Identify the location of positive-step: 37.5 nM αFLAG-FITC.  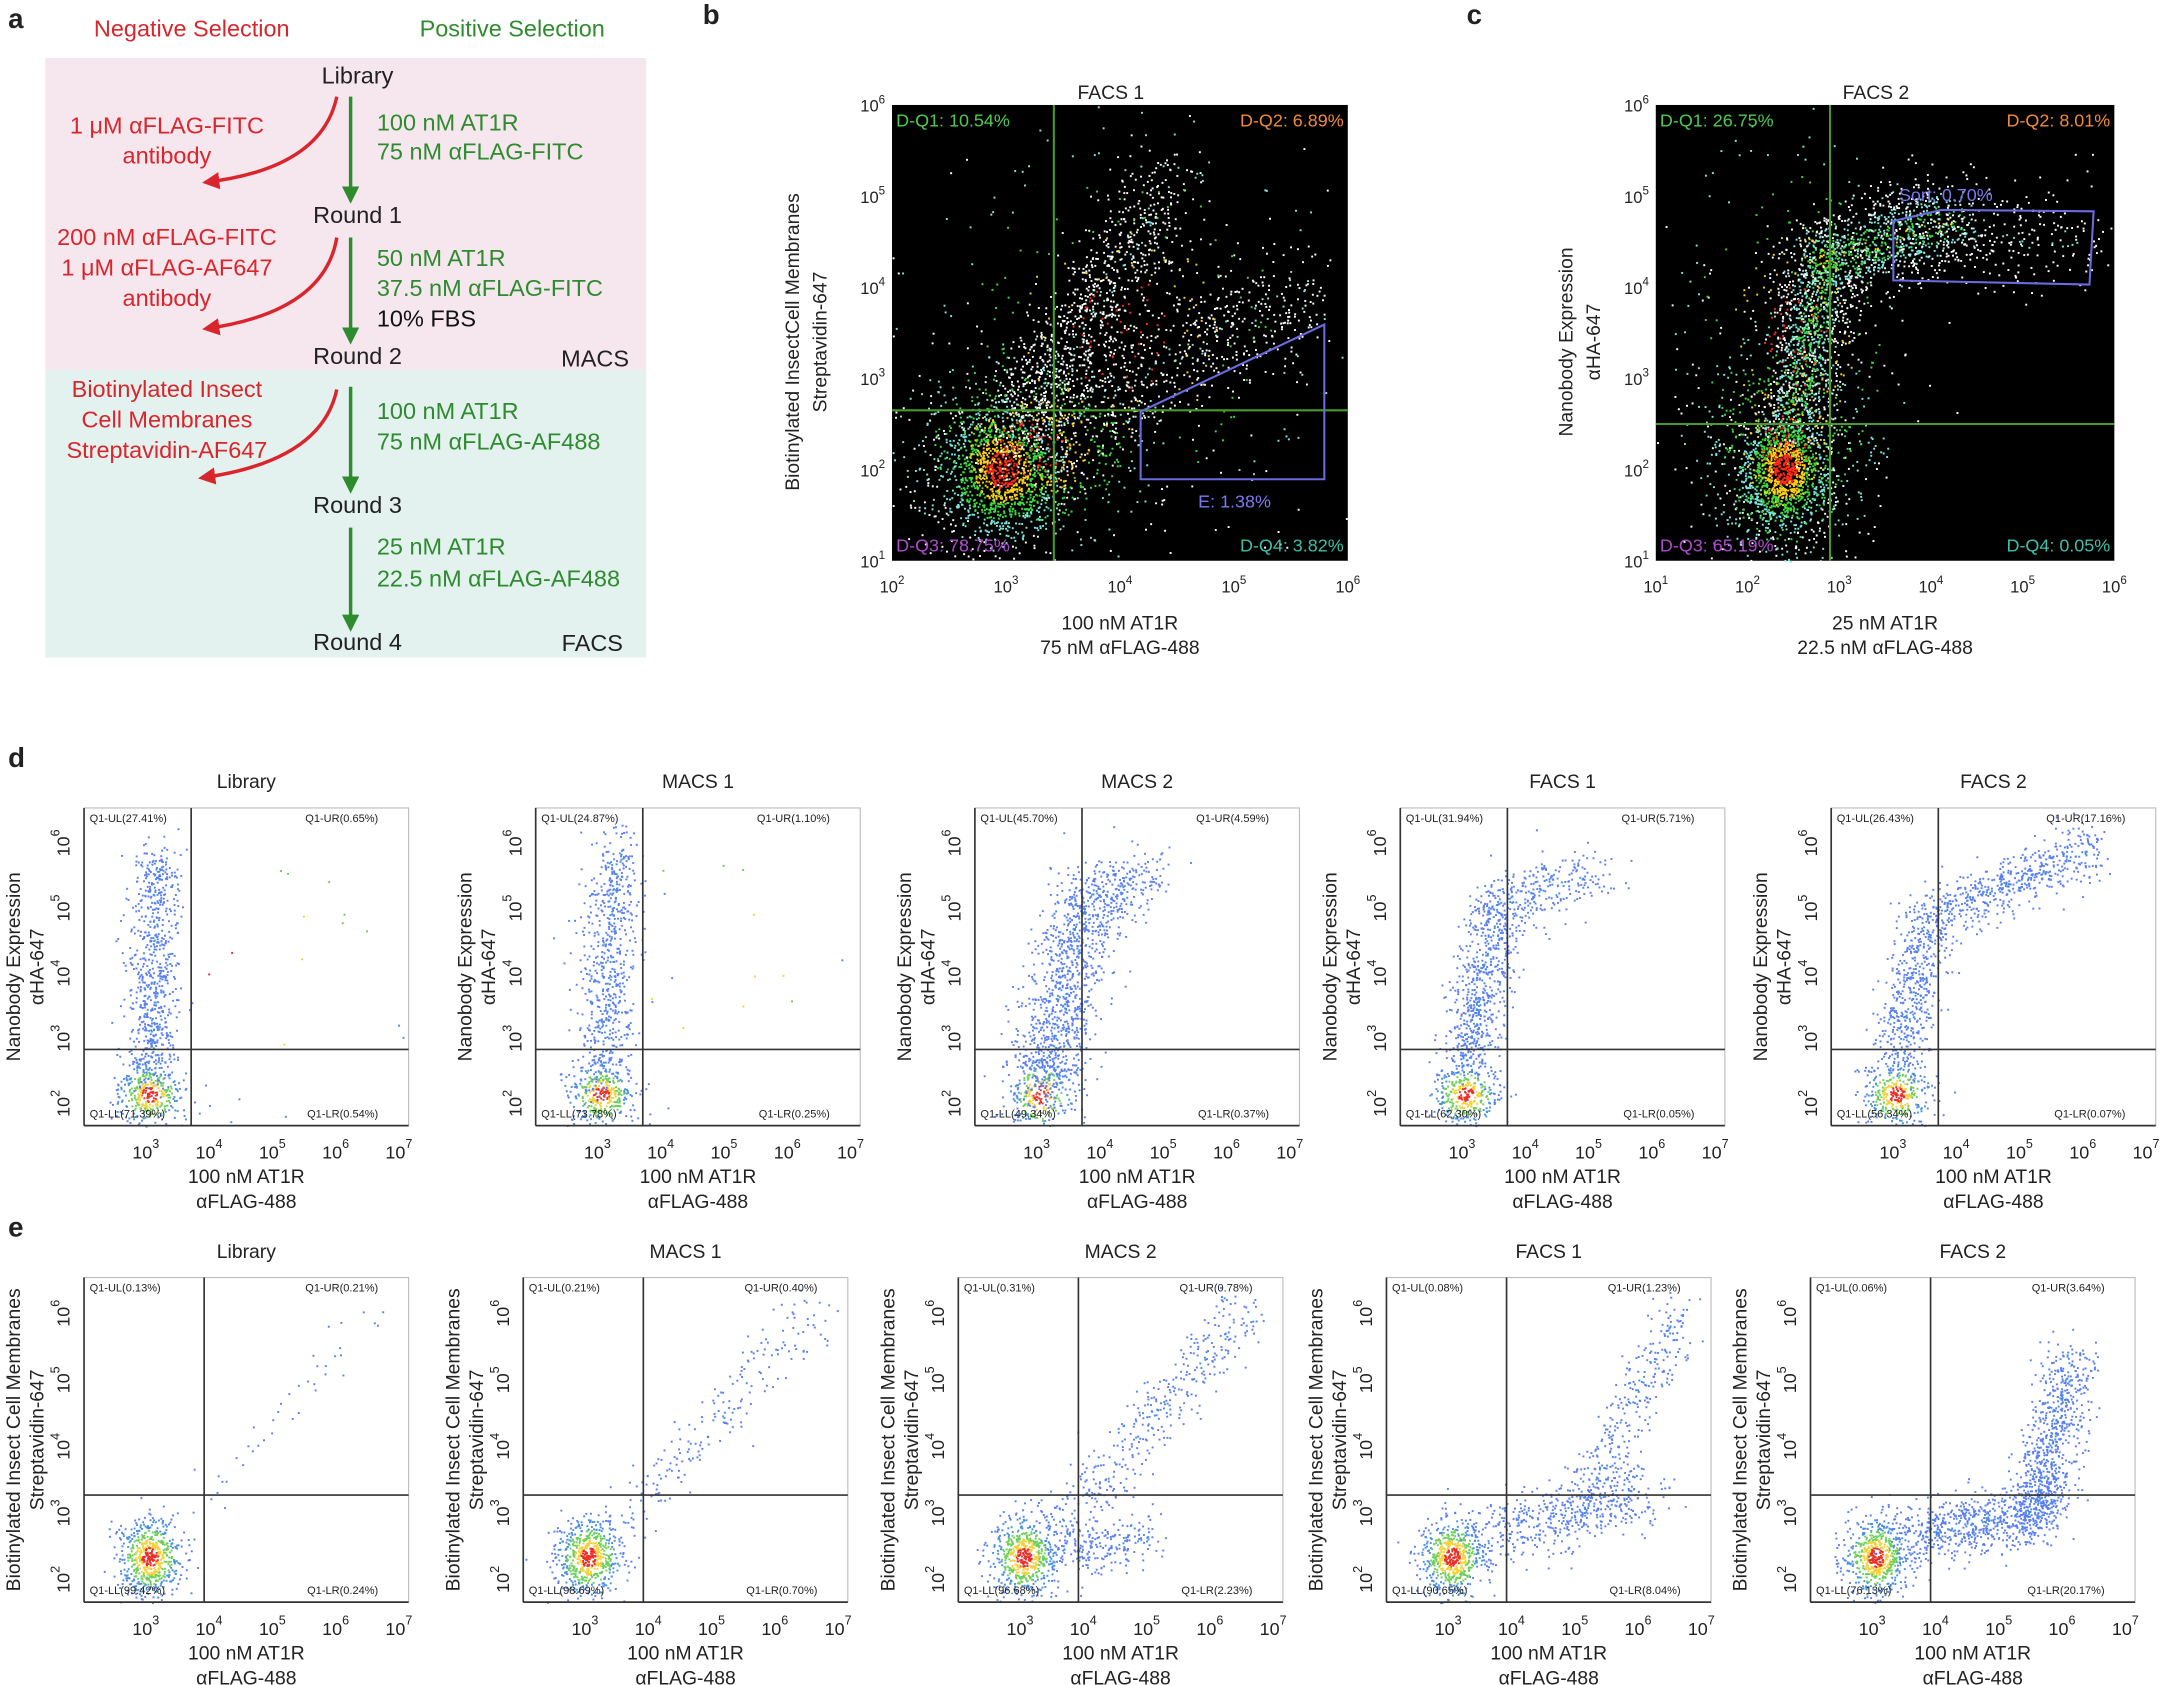
(490, 288).